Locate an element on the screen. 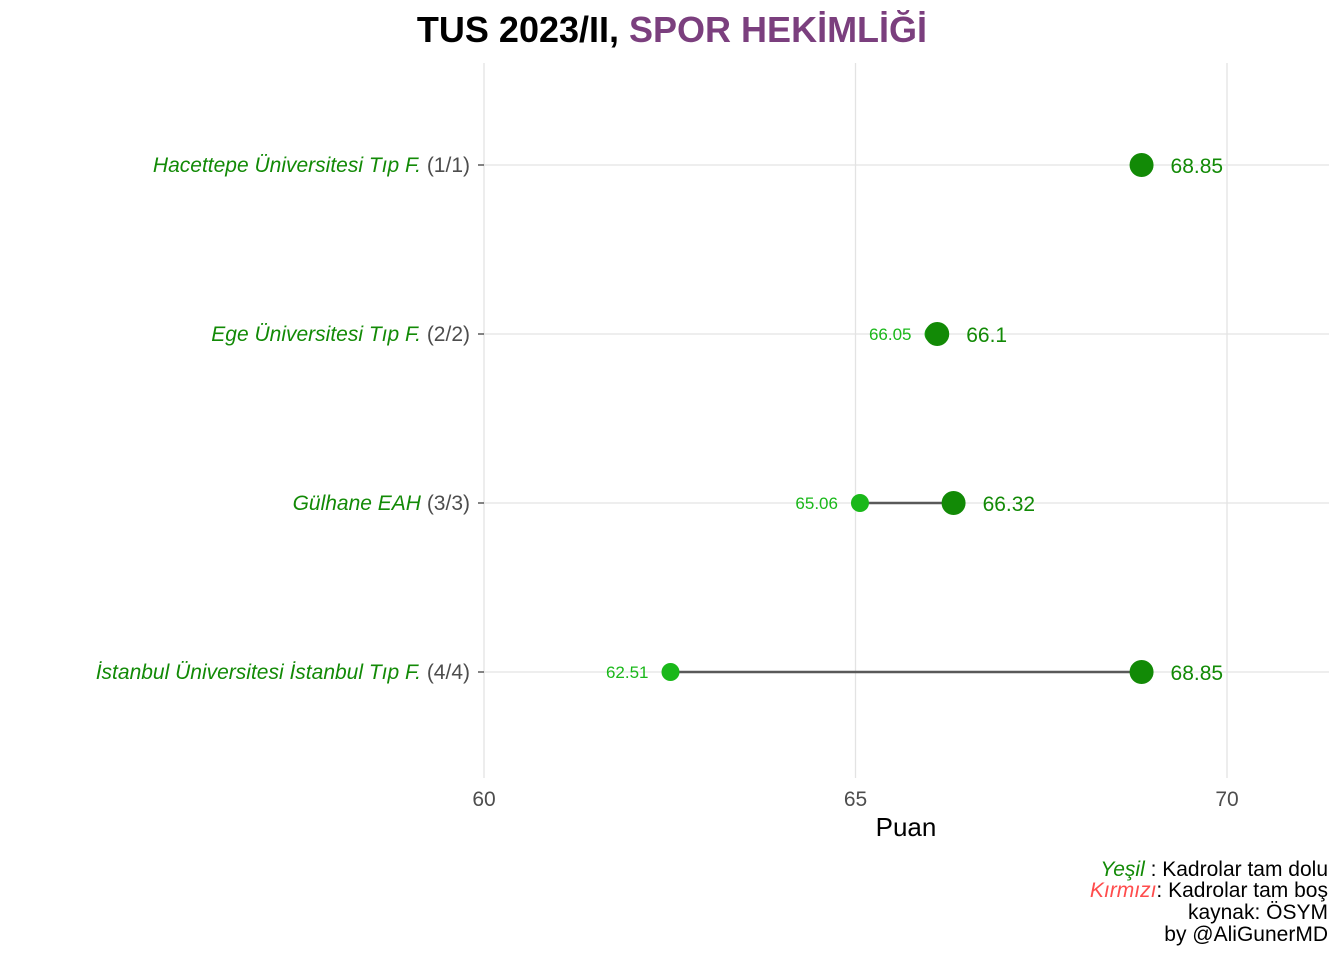  x-tick-label: 70 is located at coordinates (1226, 799).